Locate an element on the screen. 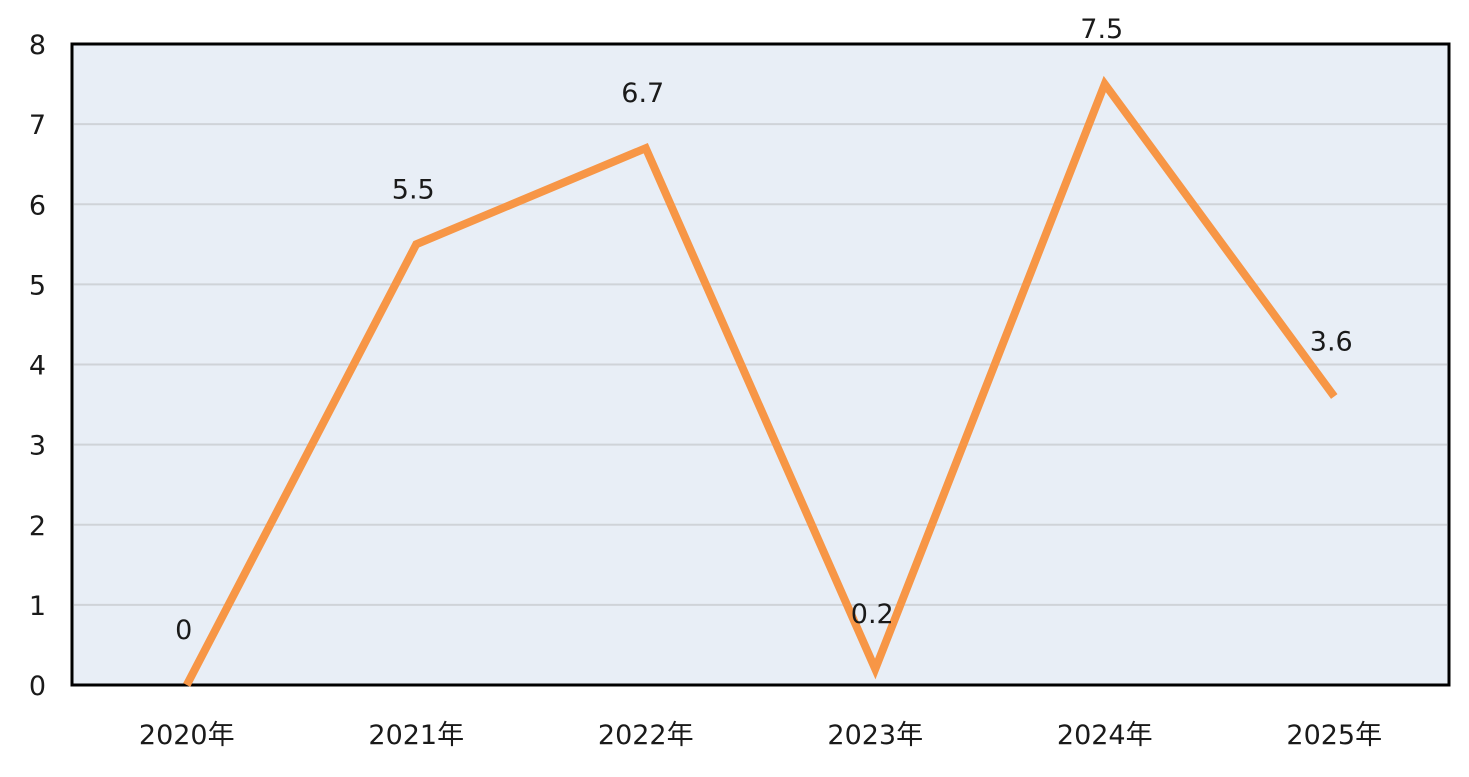 This screenshot has width=1469, height=777. y-tick-label: 8 is located at coordinates (37, 45).